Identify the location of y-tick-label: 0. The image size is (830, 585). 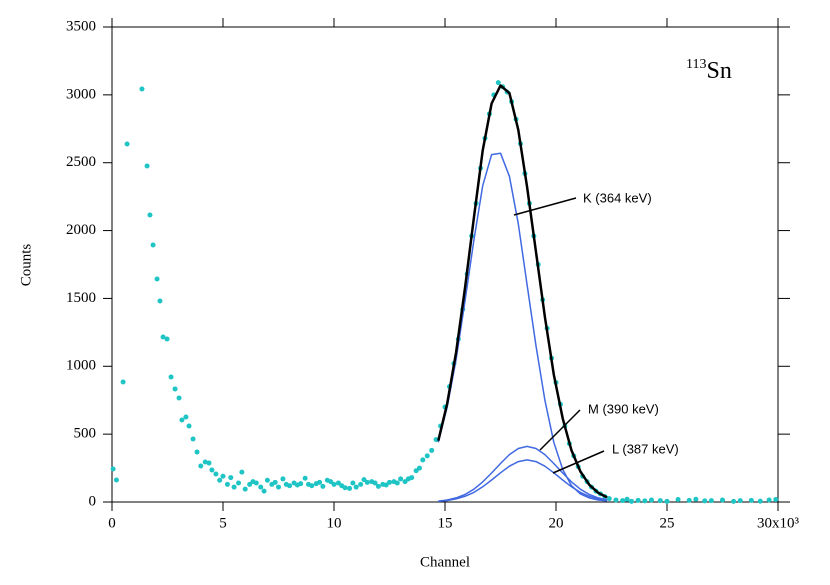
(93, 501).